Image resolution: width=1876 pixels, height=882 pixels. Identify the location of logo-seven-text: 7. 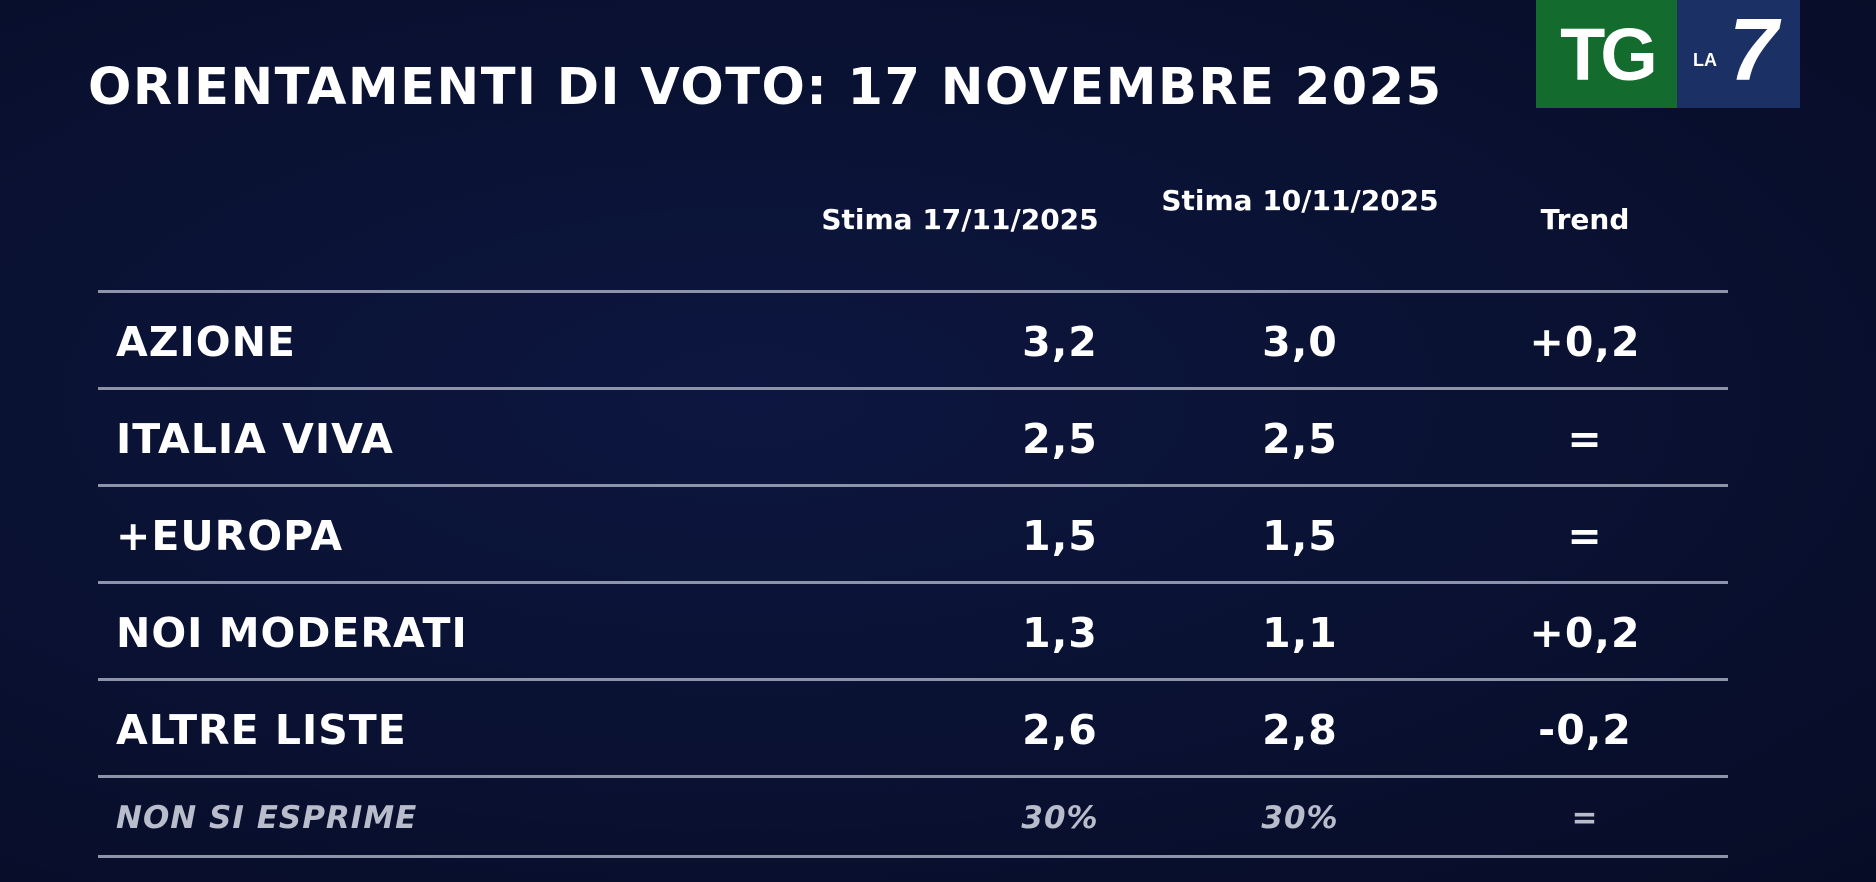
(1753, 49).